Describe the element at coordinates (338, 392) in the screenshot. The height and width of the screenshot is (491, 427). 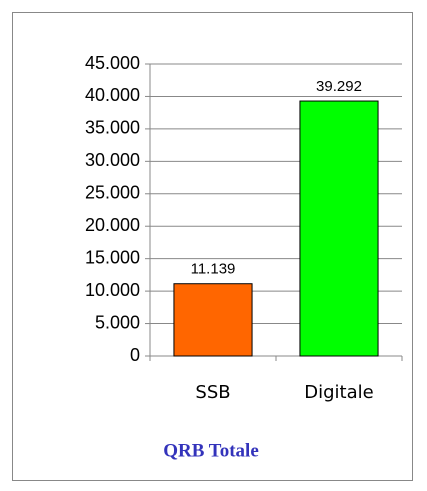
I see `x-tick-label: Digitale` at that location.